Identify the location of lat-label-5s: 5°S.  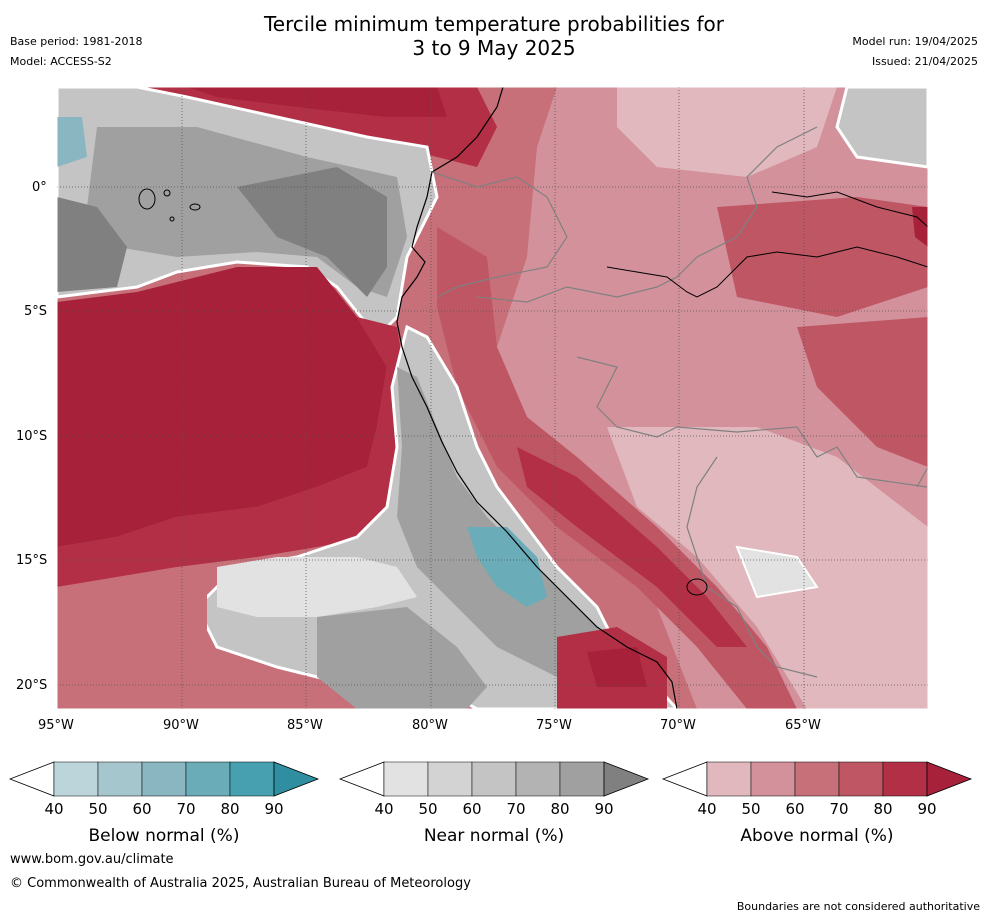
(36, 311).